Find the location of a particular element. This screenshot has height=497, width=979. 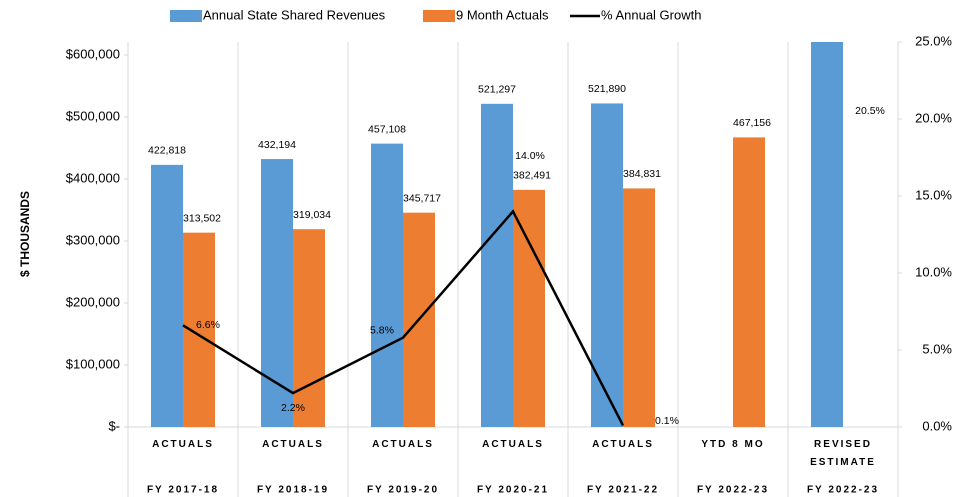

x-group-label: FY 2021-22 is located at coordinates (623, 490).